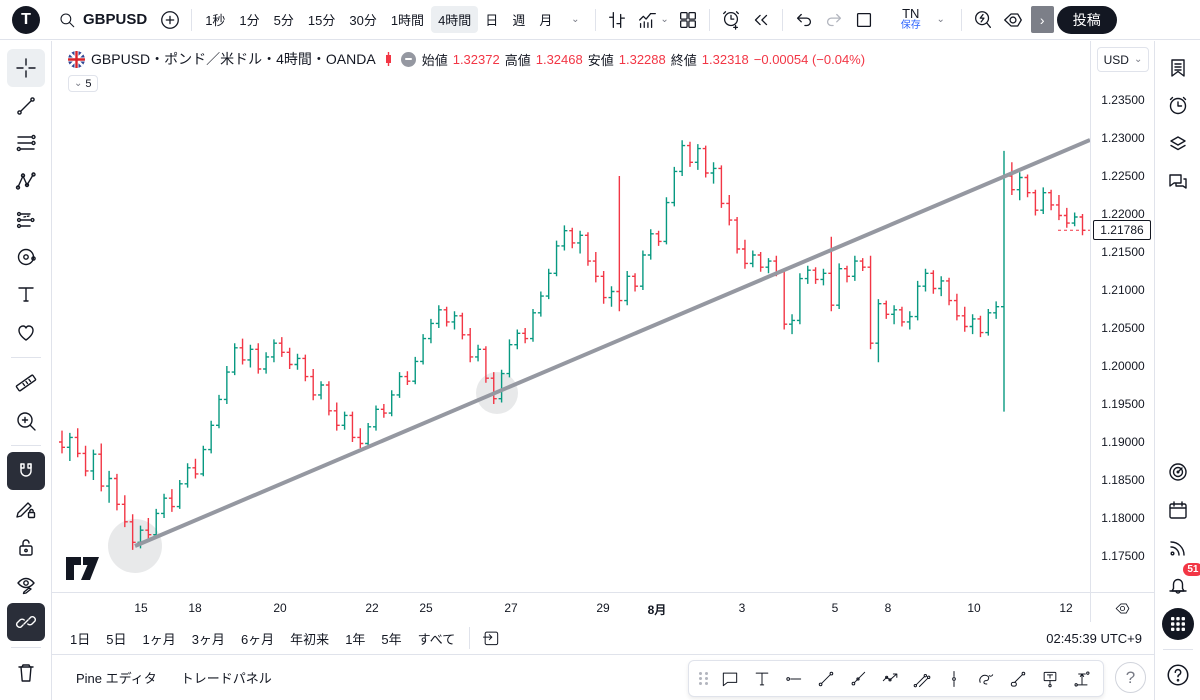  What do you see at coordinates (1094, 638) in the screenshot?
I see `clock-timezone: 02:45:39 UTC+9` at bounding box center [1094, 638].